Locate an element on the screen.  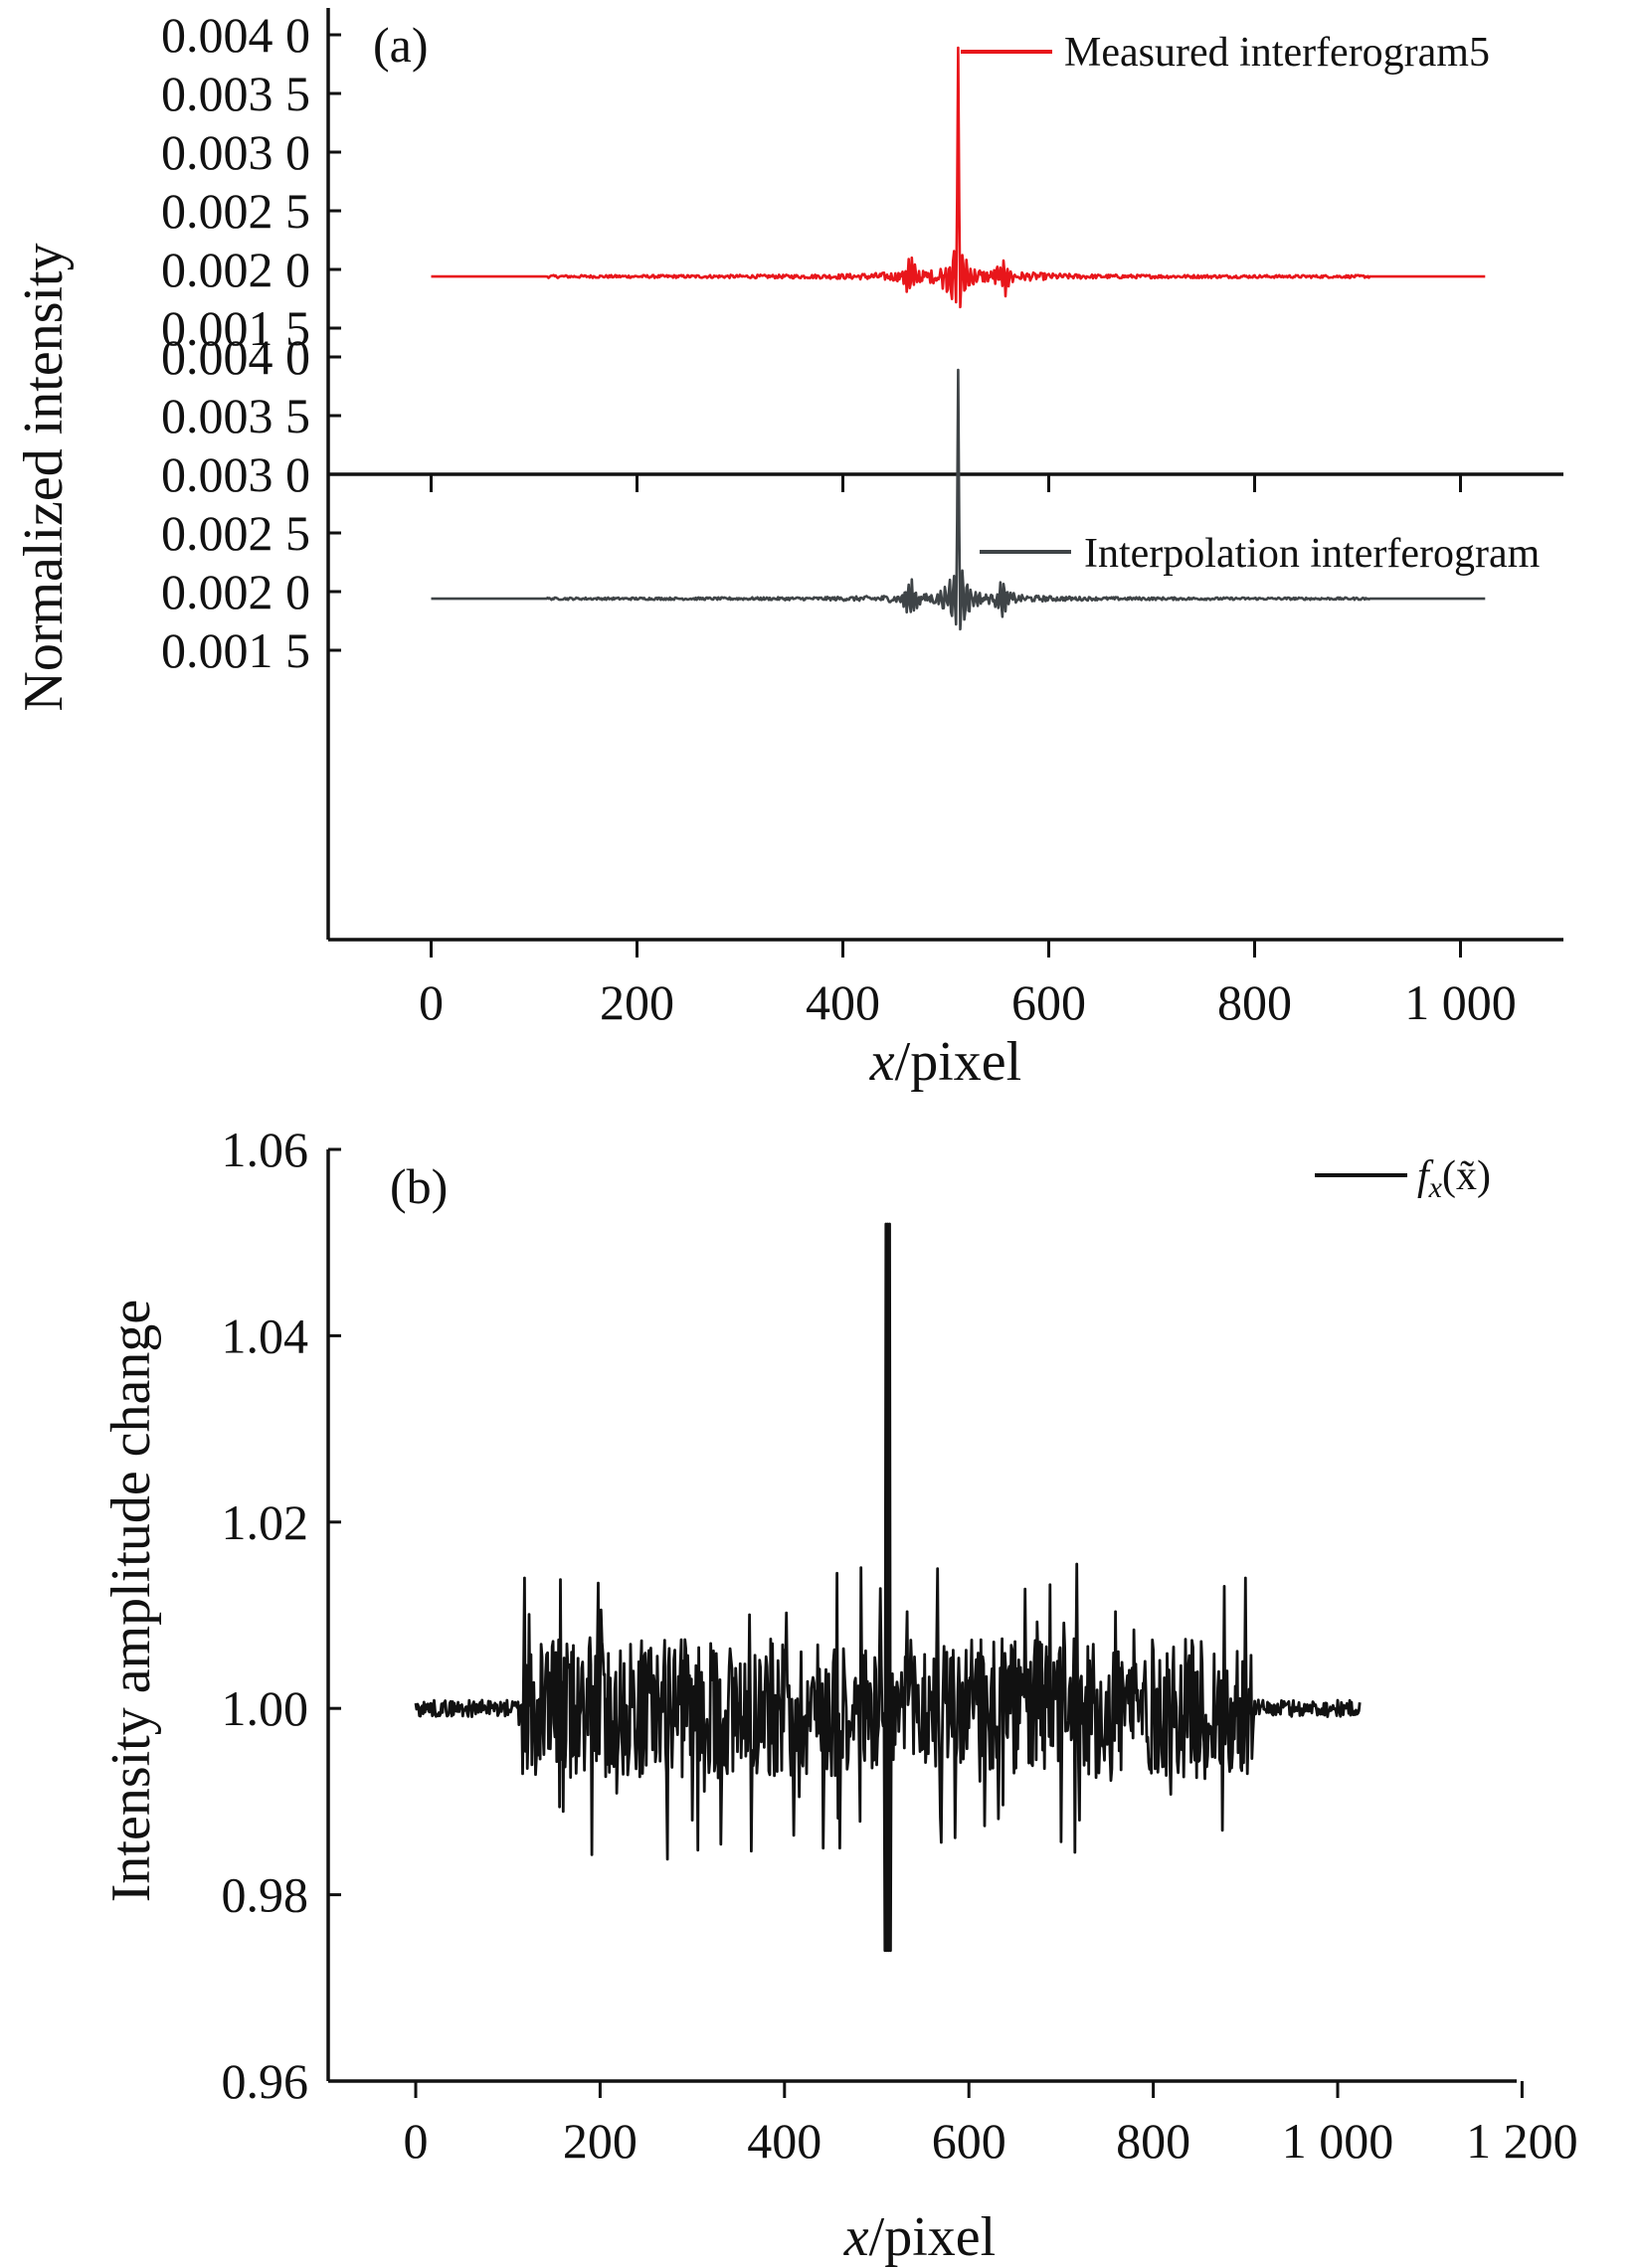
a-upper-y-tick-label: 0.002 5 is located at coordinates (236, 211).